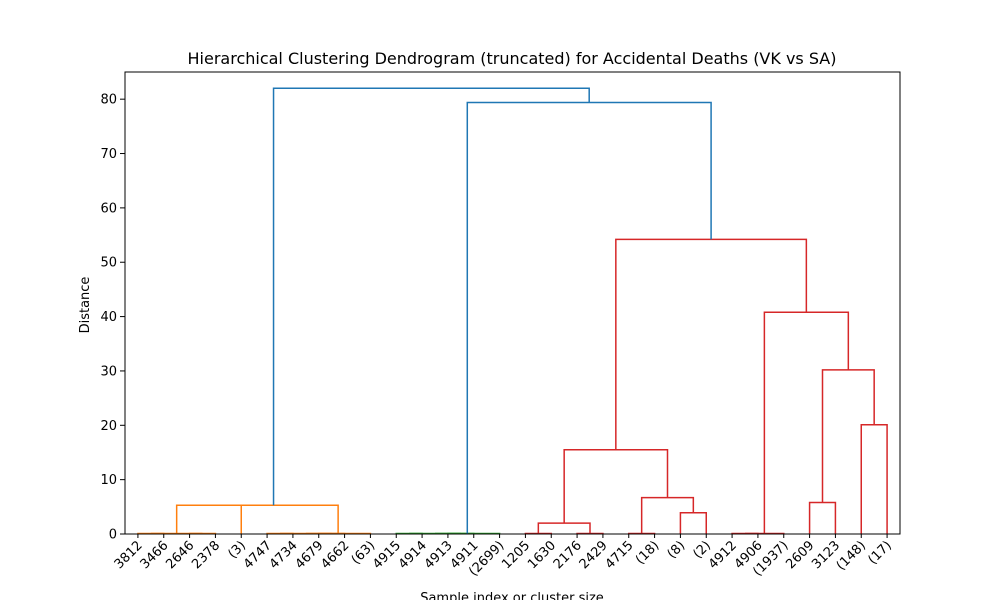  I want to click on x-tick-label: 2646, so click(180, 555).